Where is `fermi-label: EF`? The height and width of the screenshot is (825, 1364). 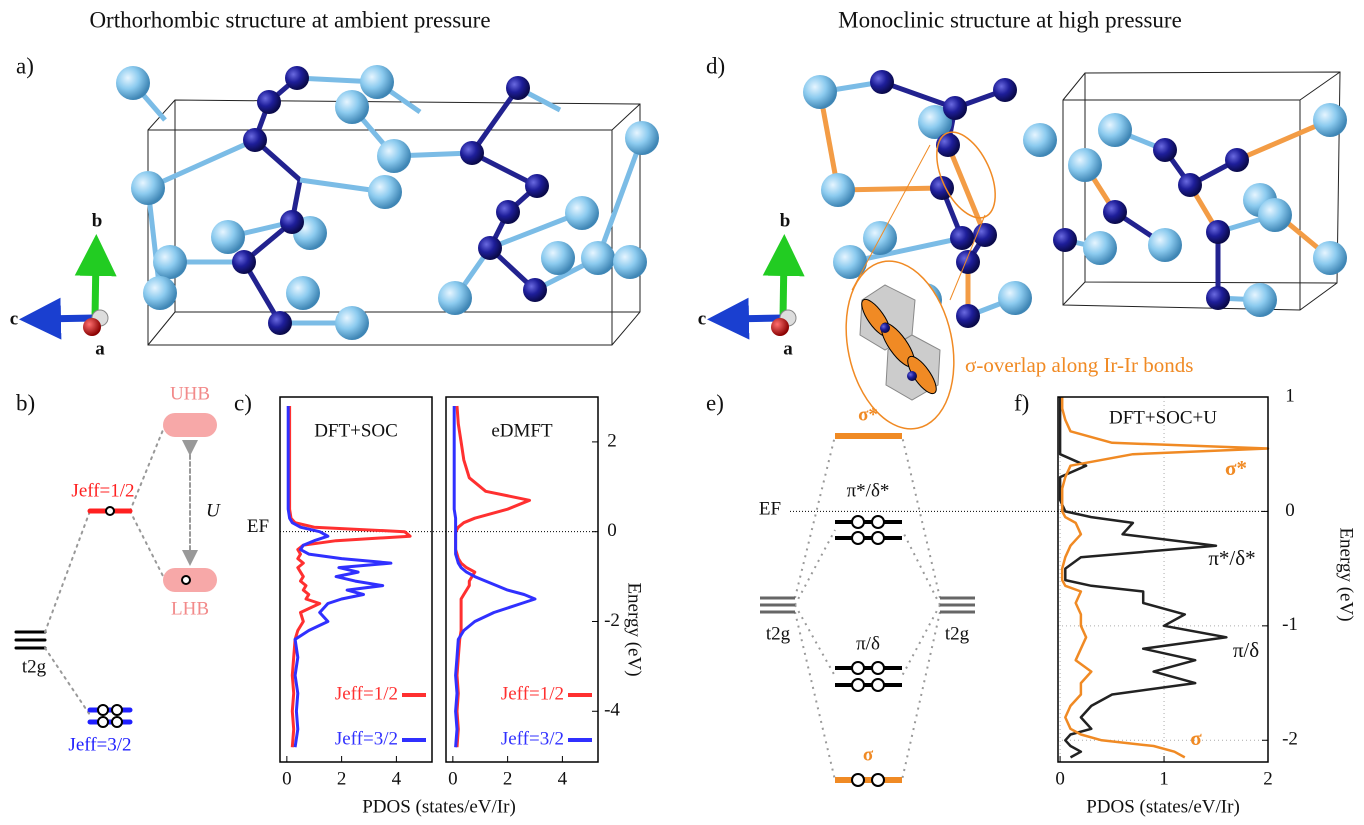 fermi-label: EF is located at coordinates (258, 526).